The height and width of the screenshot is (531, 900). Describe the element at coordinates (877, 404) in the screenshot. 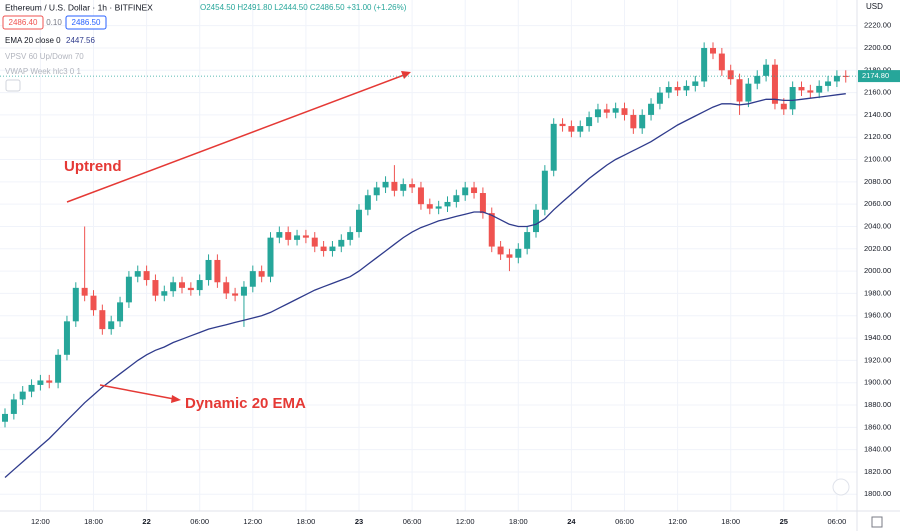

I see `y-tick-label: 1880.00` at that location.